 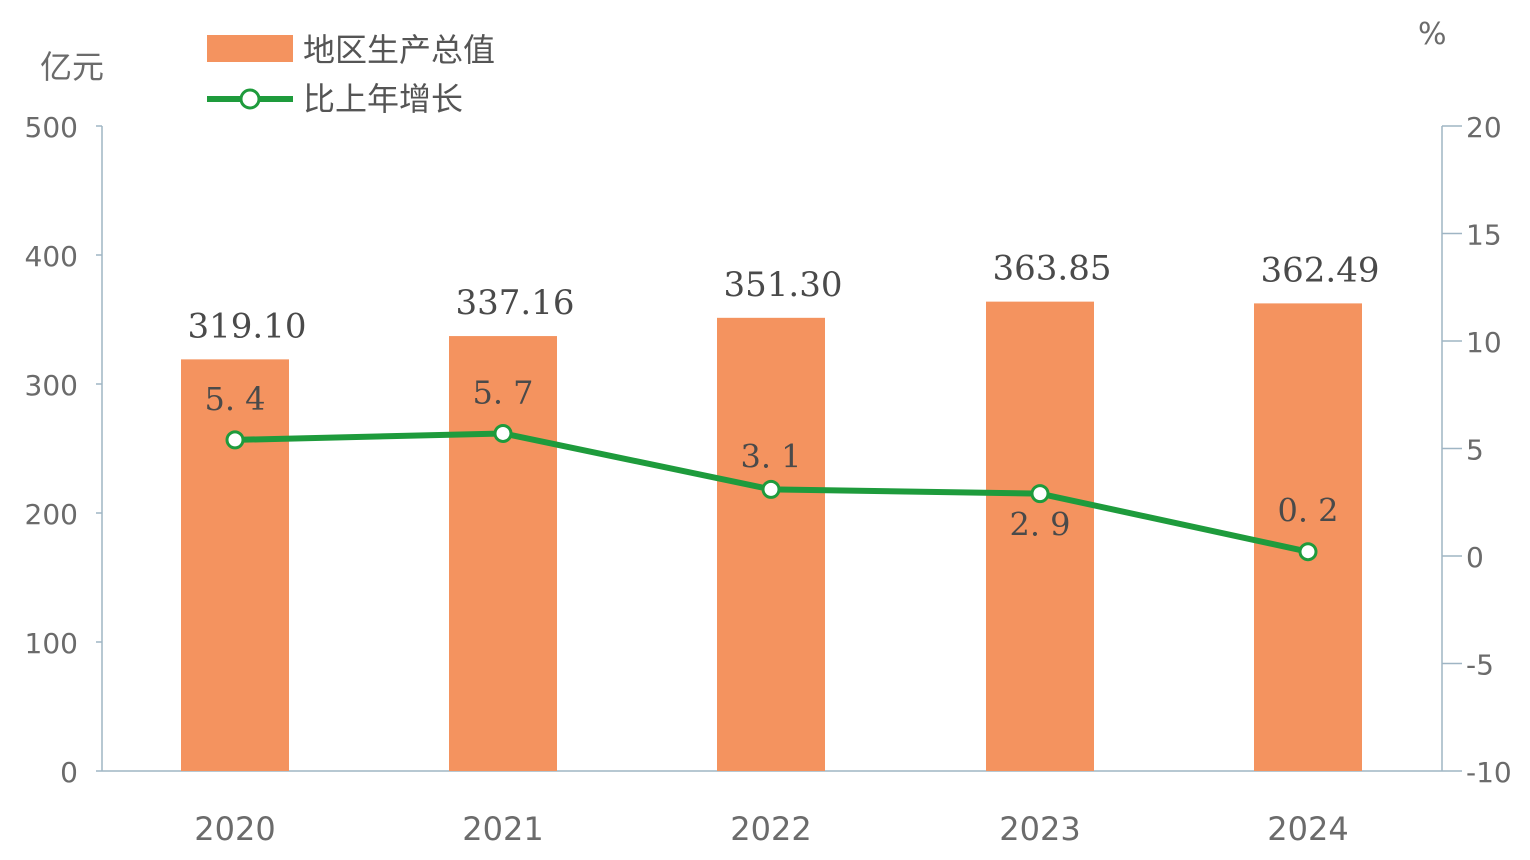 What do you see at coordinates (399, 50) in the screenshot?
I see `legend-bar-label: 地区生产总值` at bounding box center [399, 50].